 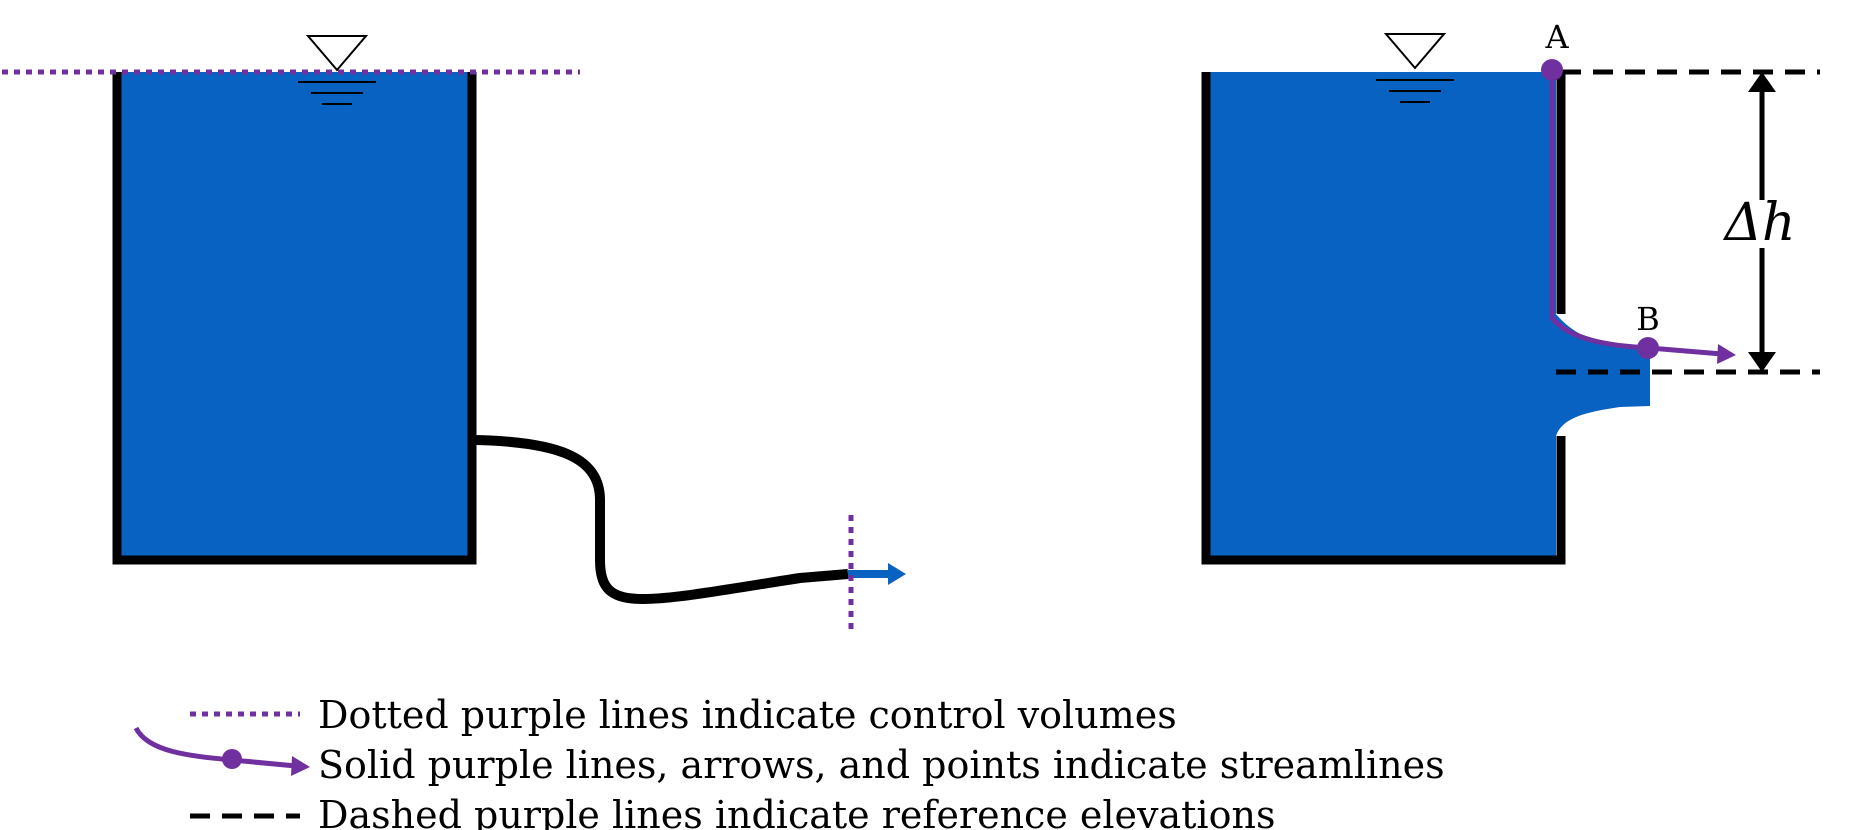 What do you see at coordinates (1726, 354) in the screenshot?
I see `streamline-arrowhead` at bounding box center [1726, 354].